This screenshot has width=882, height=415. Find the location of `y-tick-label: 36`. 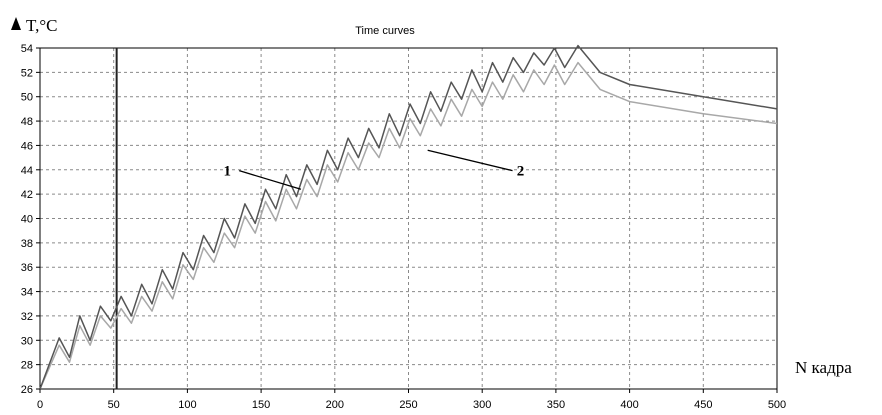

y-tick-label: 36 is located at coordinates (27, 268).